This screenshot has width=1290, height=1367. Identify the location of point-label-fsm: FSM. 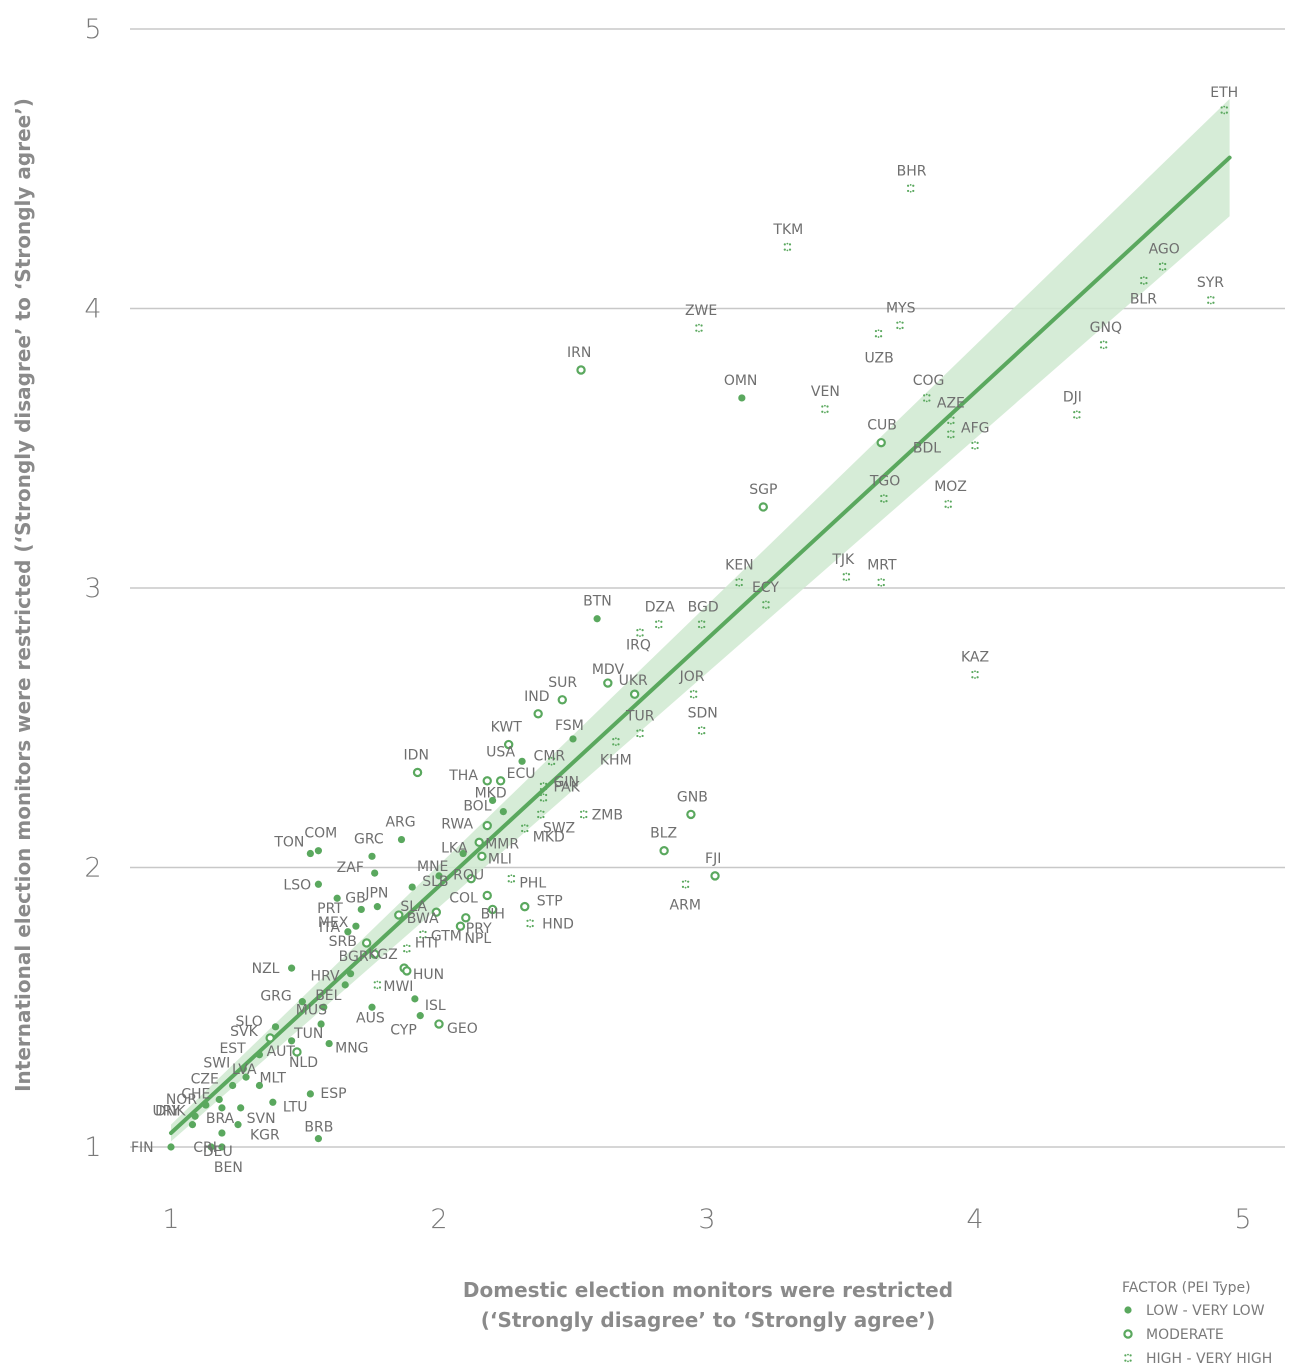
(569, 726).